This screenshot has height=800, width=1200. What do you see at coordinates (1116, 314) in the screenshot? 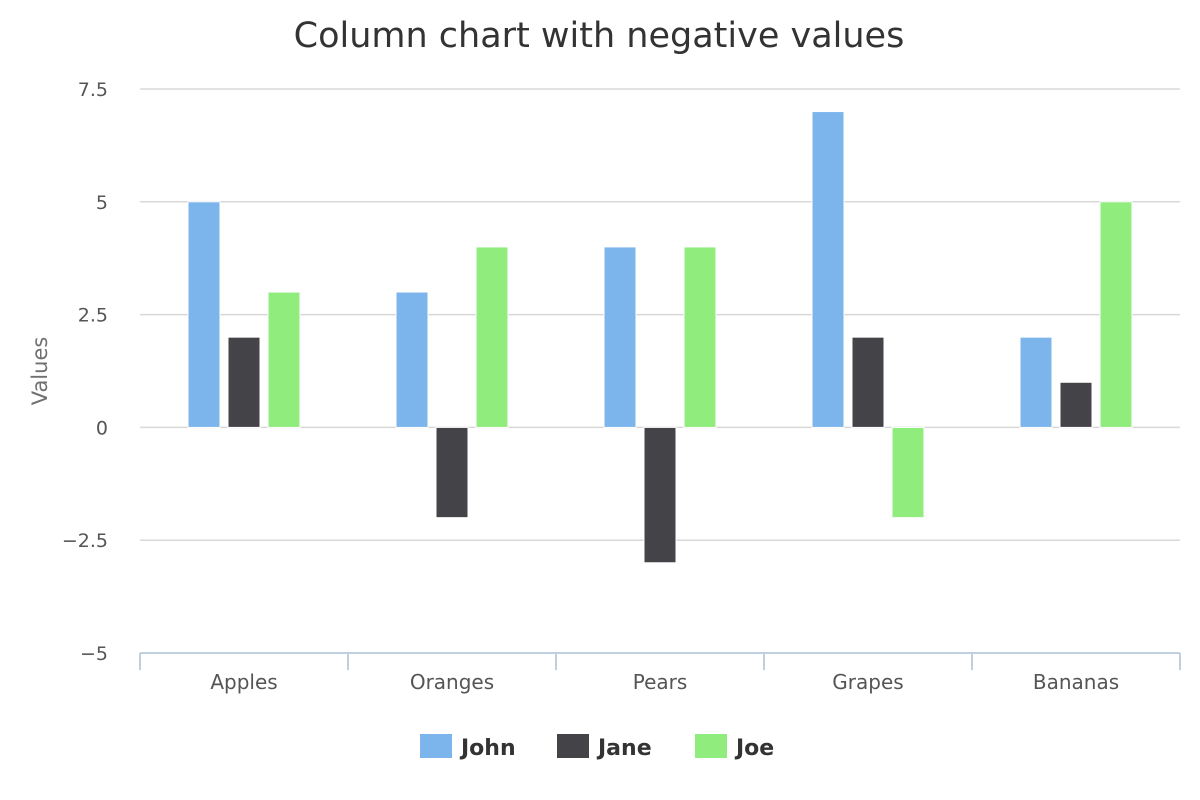
I see `bar-joe-bananas` at bounding box center [1116, 314].